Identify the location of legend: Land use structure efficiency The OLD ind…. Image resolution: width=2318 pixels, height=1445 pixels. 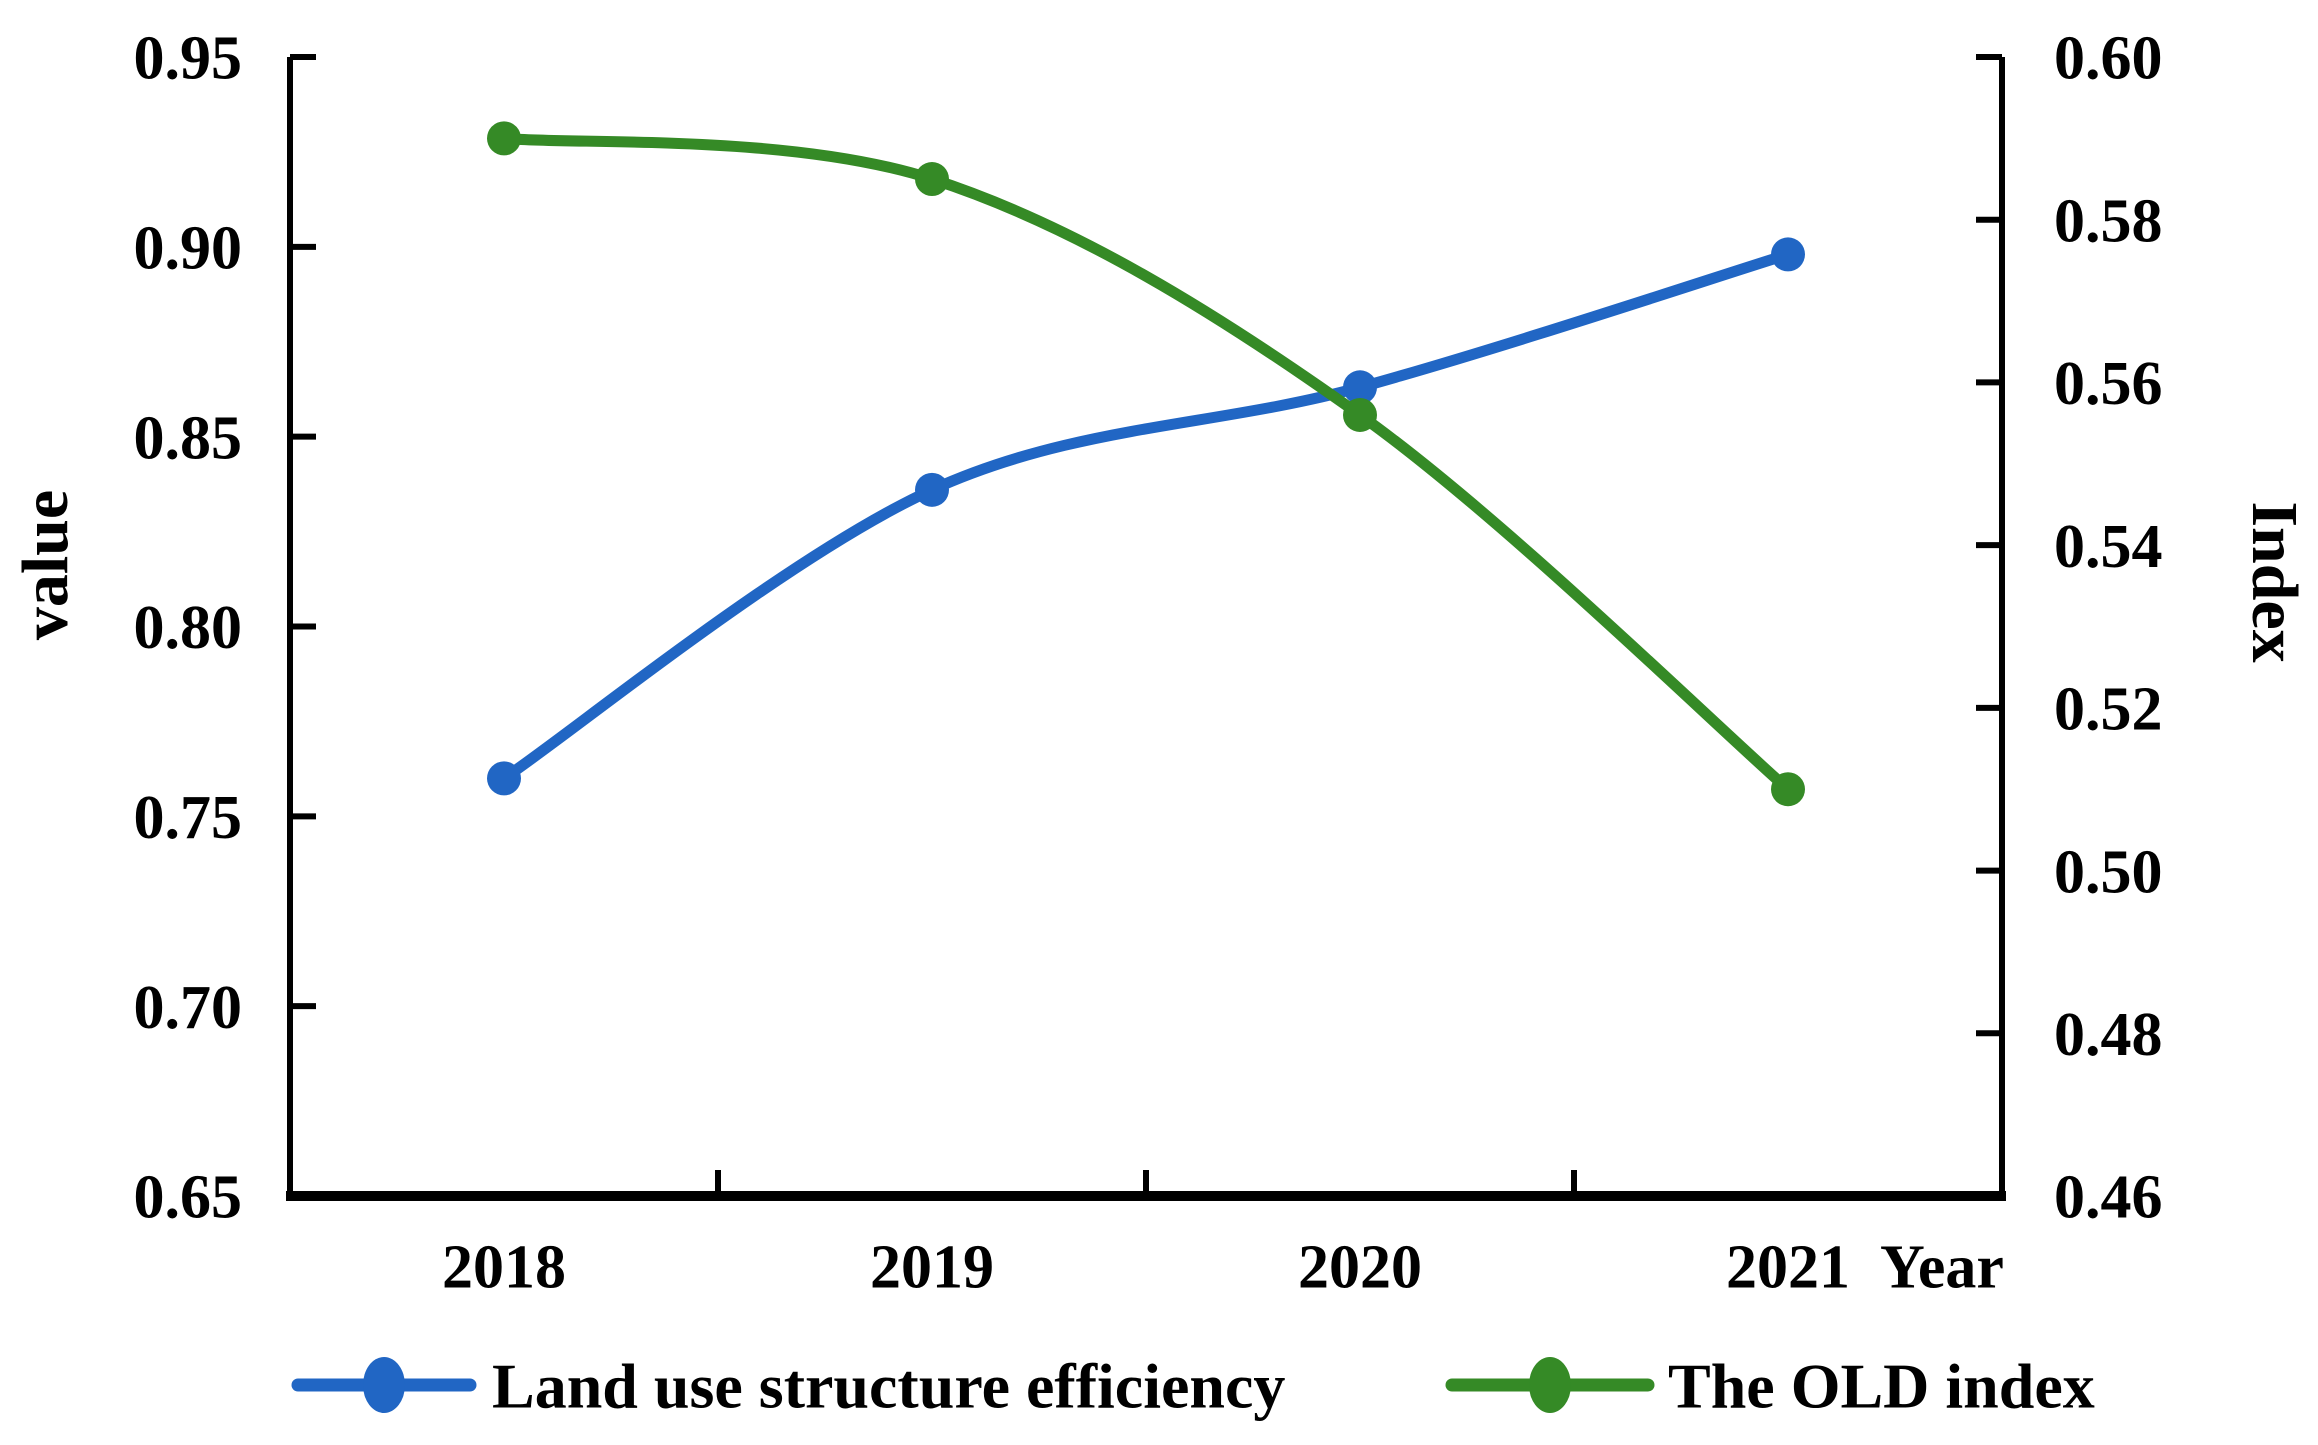
(1193, 1385).